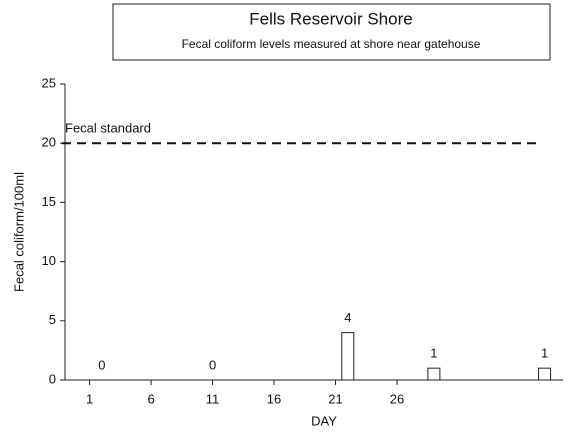  I want to click on title-box, so click(331, 32).